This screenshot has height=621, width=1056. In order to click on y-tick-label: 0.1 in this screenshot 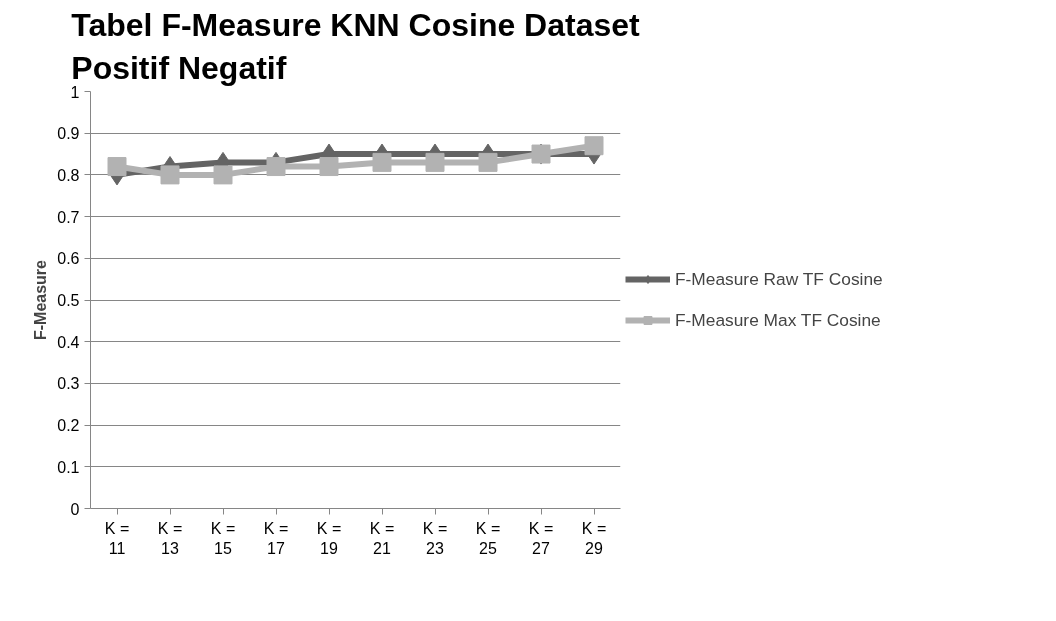, I will do `click(68, 467)`.